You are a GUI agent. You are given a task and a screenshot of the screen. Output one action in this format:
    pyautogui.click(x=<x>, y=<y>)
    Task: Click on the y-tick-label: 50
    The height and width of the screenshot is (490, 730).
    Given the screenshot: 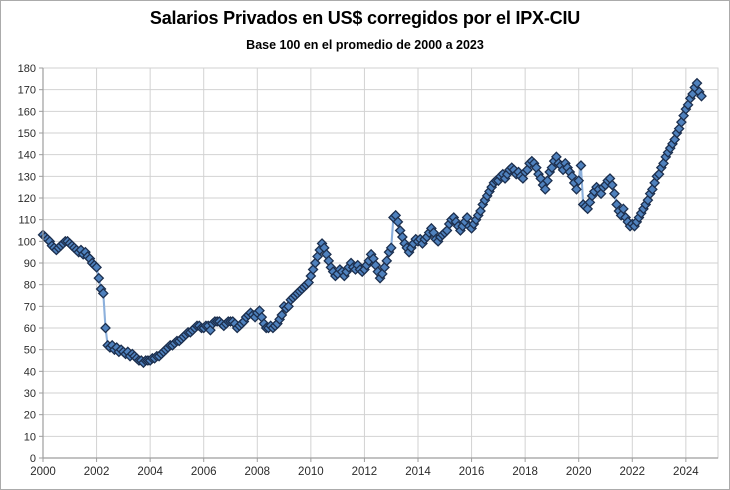 What is the action you would take?
    pyautogui.click(x=30, y=351)
    